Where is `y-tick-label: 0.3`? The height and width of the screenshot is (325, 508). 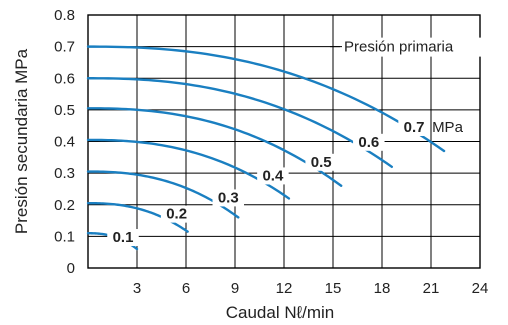
y-tick-label: 0.3 is located at coordinates (64, 173).